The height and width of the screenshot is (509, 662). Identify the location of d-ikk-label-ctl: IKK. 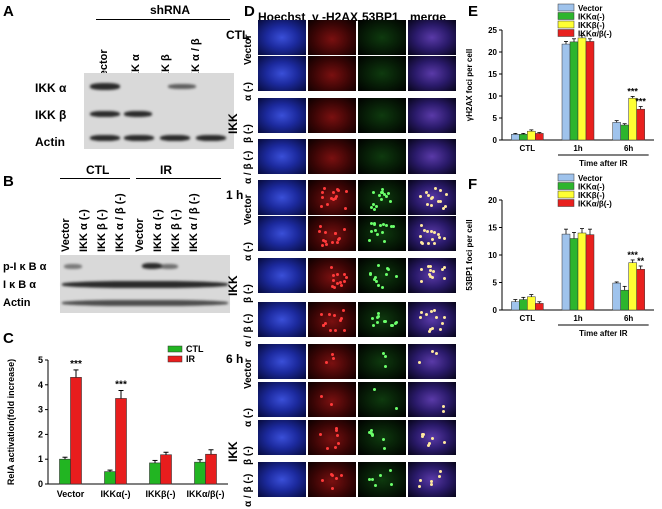
(233, 123).